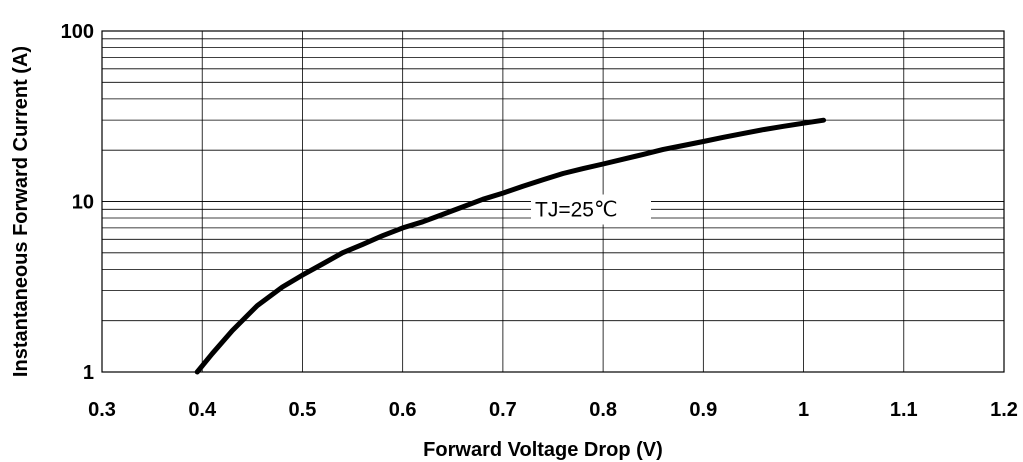 This screenshot has height=462, width=1023. What do you see at coordinates (576, 210) in the screenshot?
I see `annotation-tj: TJ=25℃` at bounding box center [576, 210].